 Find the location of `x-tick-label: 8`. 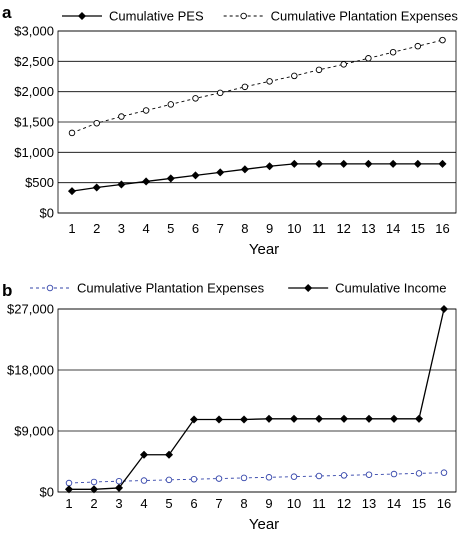

x-tick-label: 8 is located at coordinates (243, 503).